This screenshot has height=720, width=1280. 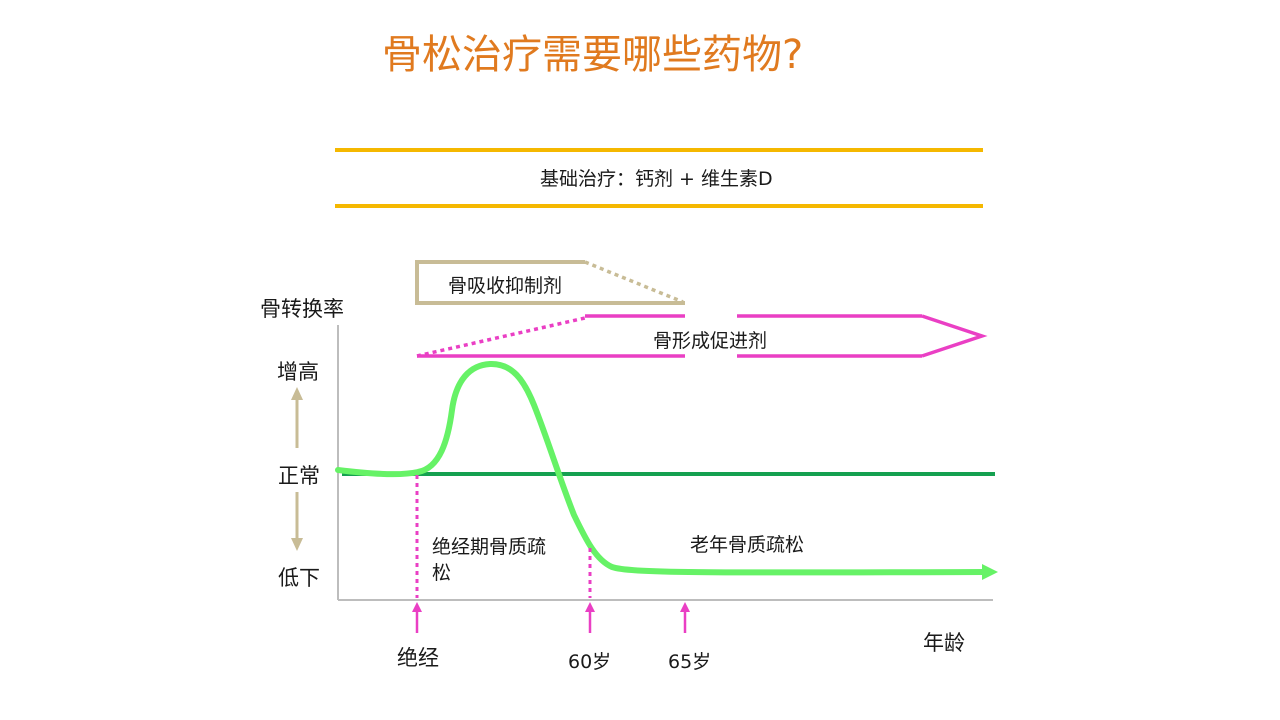 I want to click on basic-treatment-label: 基础治疗：钙剂 + 维生素D, so click(x=656, y=179).